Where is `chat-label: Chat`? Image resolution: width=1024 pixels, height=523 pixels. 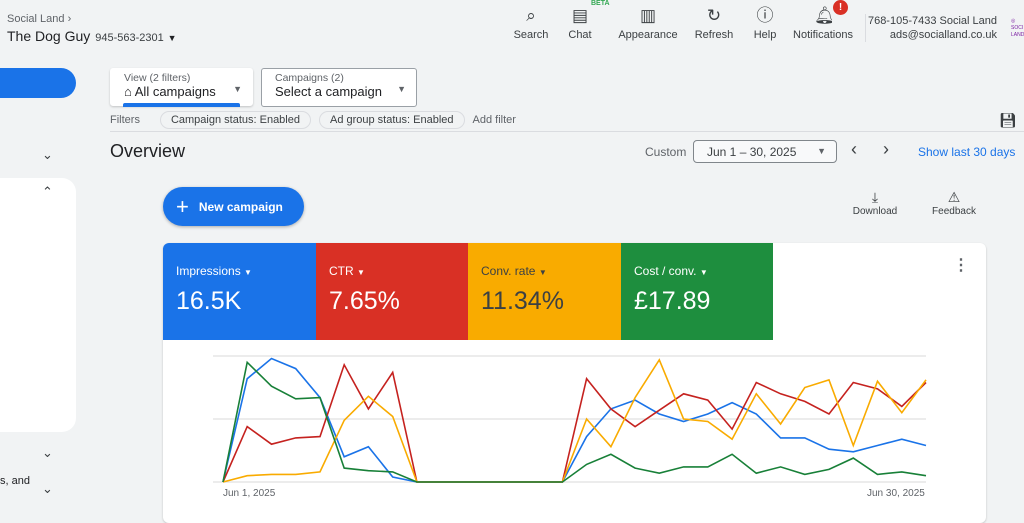
chat-label: Chat is located at coordinates (580, 35).